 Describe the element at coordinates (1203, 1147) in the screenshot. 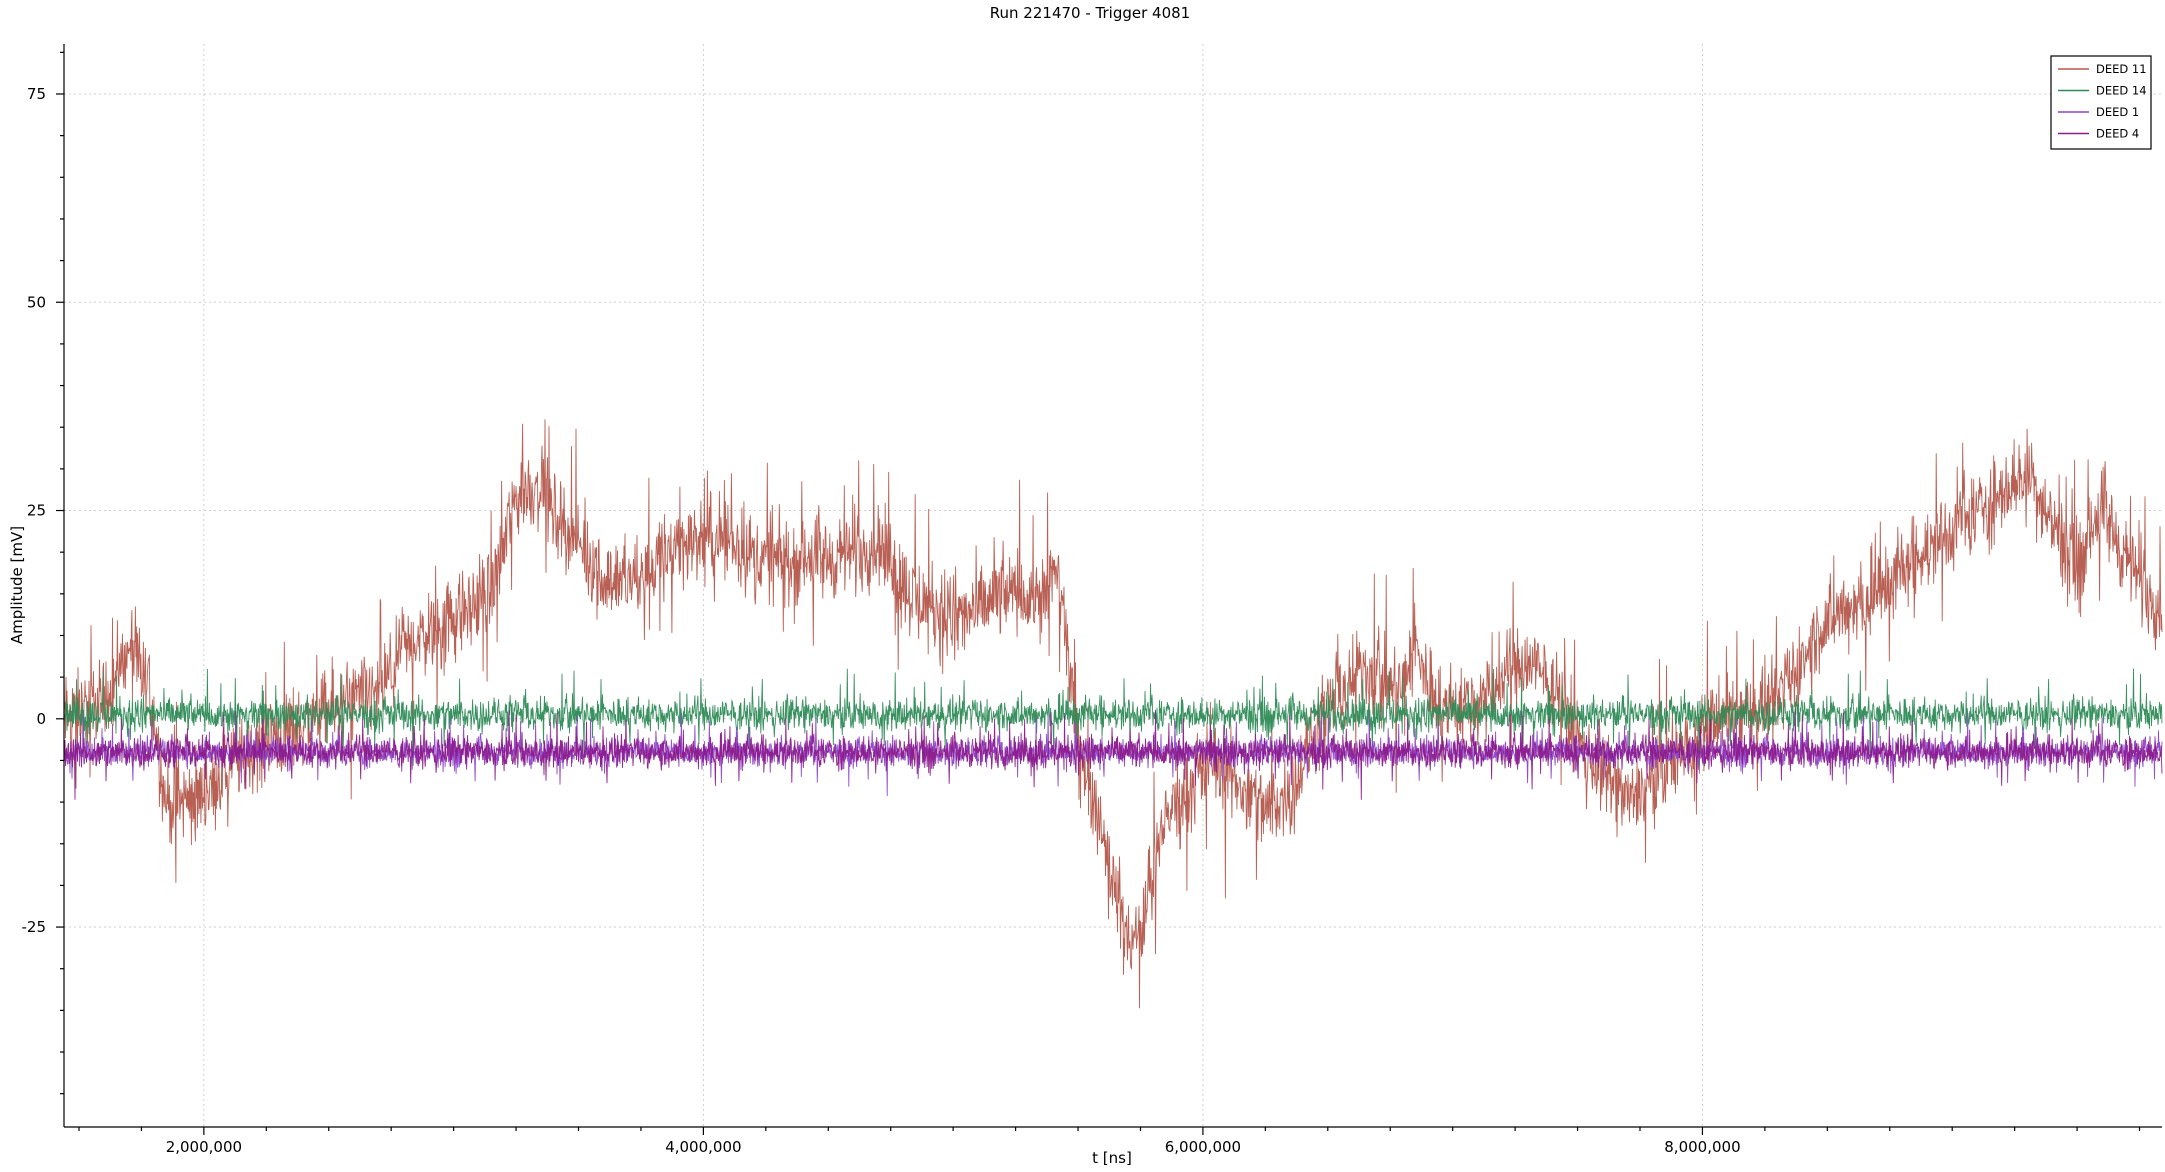

I see `x-tick-label-2: 6,000,000` at that location.